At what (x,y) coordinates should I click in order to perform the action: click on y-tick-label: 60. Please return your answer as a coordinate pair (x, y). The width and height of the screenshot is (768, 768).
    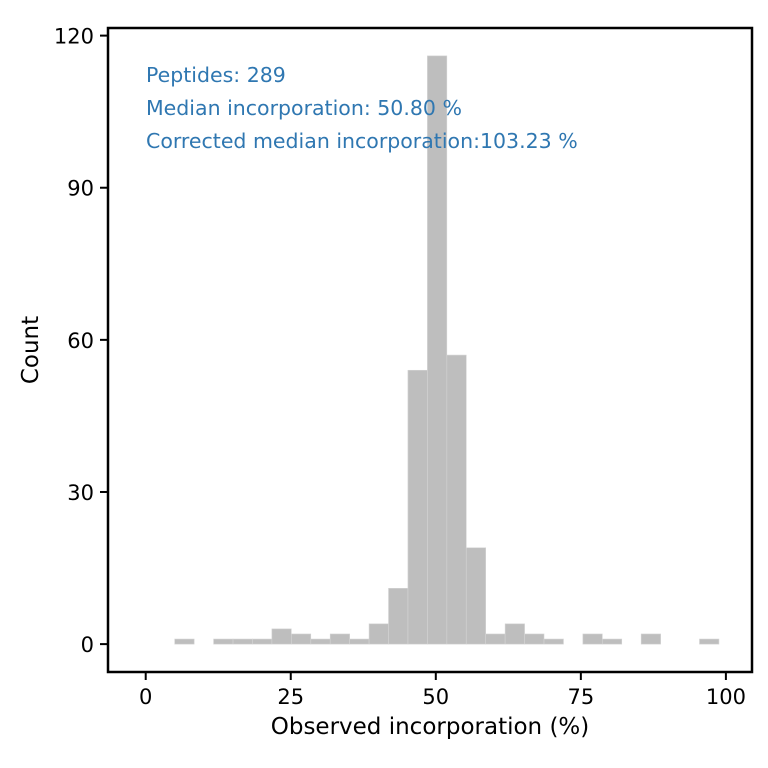
    Looking at the image, I should click on (80, 341).